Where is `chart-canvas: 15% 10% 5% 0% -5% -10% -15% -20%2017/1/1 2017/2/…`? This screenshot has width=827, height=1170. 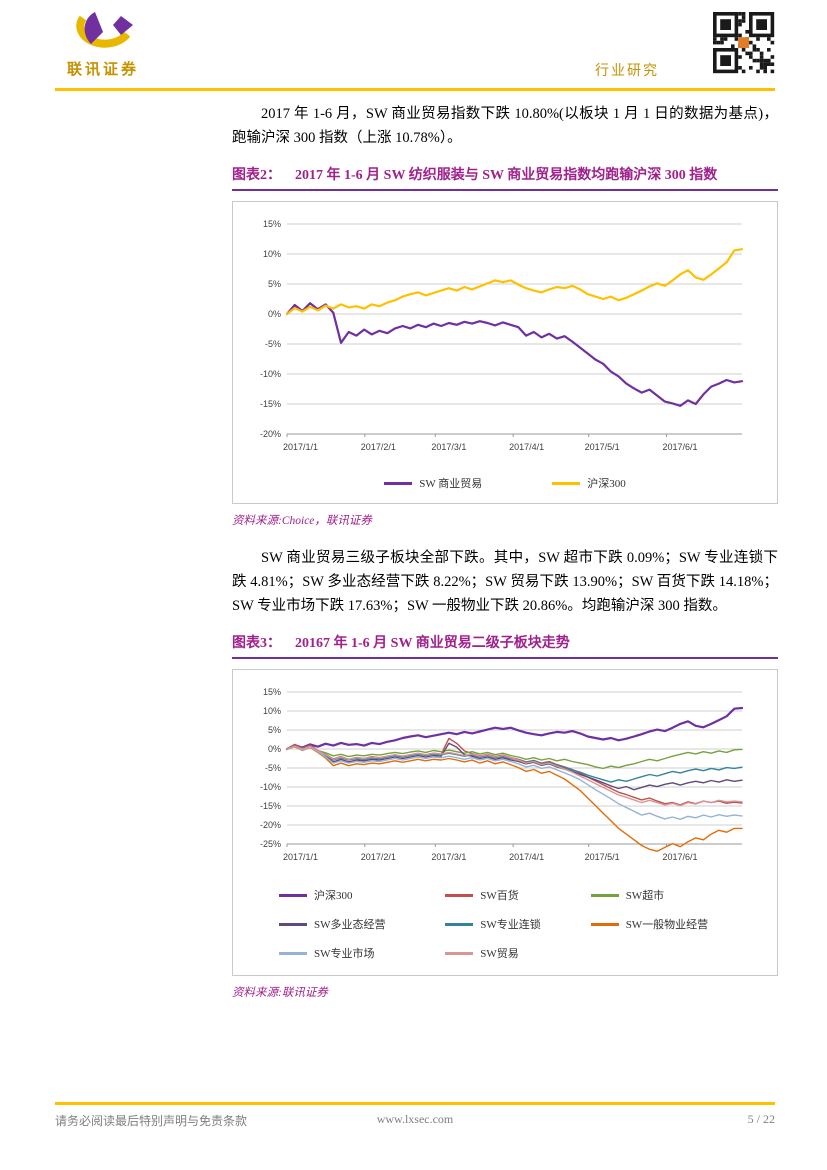 chart-canvas: 15% 10% 5% 0% -5% -10% -15% -20%2017/1/1 2017/2/… is located at coordinates (502, 335).